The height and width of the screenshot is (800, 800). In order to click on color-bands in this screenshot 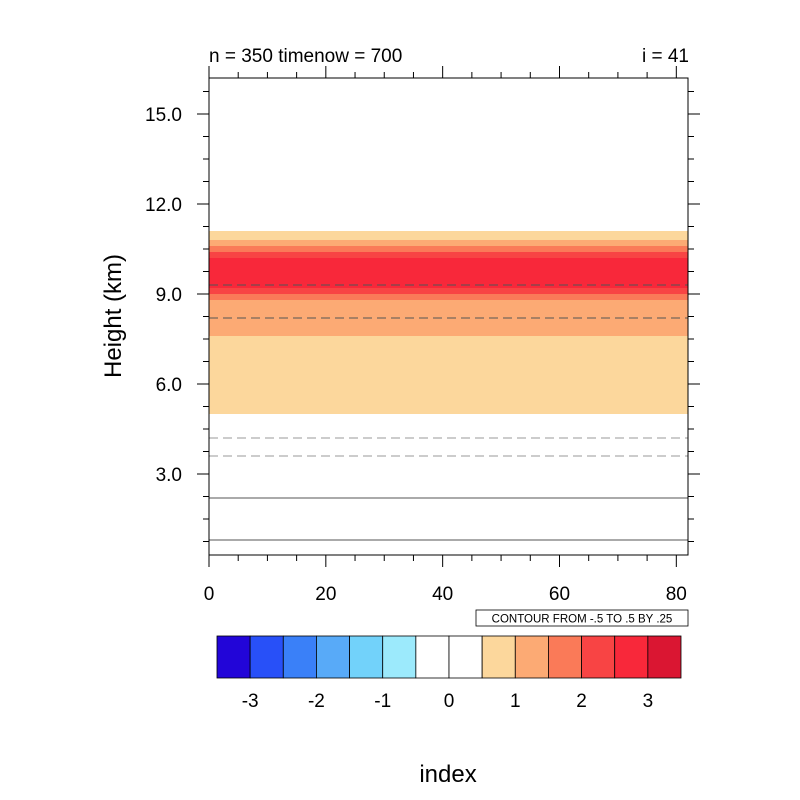, I will do `click(448, 322)`.